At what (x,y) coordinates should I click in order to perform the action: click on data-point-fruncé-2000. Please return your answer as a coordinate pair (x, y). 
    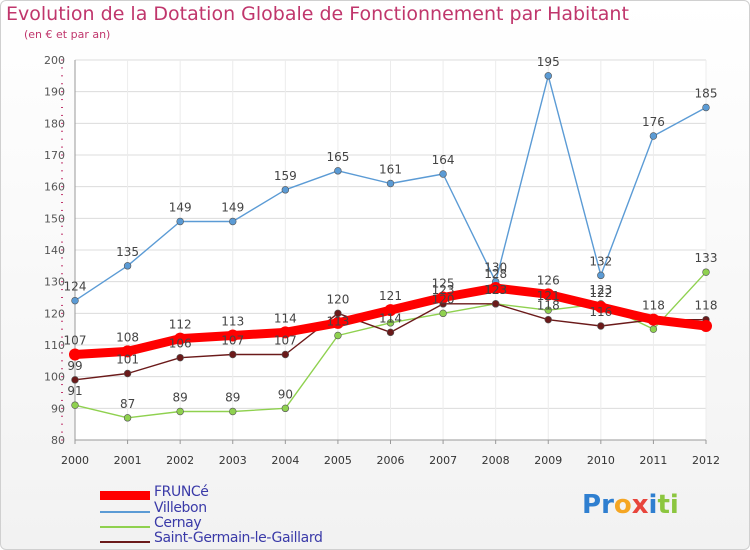
    Looking at the image, I should click on (75, 354).